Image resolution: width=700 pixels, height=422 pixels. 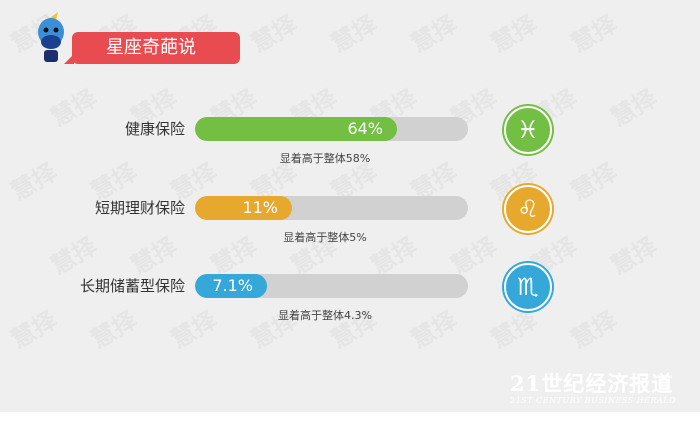 I want to click on page-footer, so click(x=350, y=417).